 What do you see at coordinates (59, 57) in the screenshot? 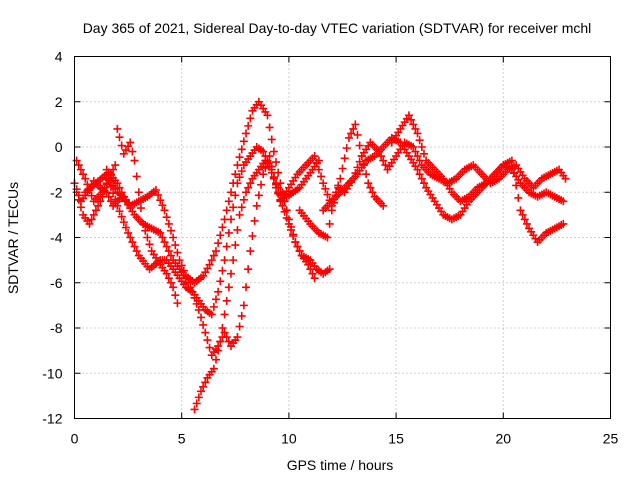
I see `y-tick-label: 4` at bounding box center [59, 57].